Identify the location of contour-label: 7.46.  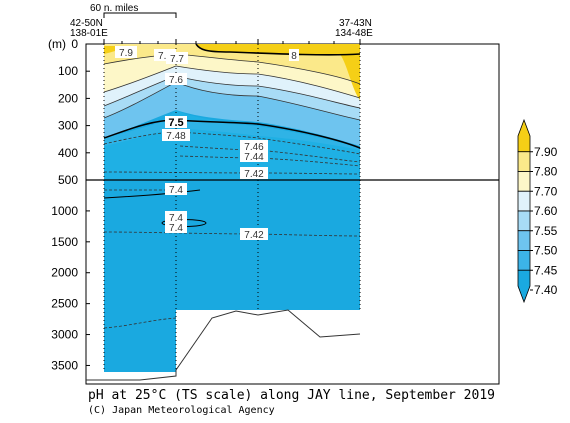
(254, 146).